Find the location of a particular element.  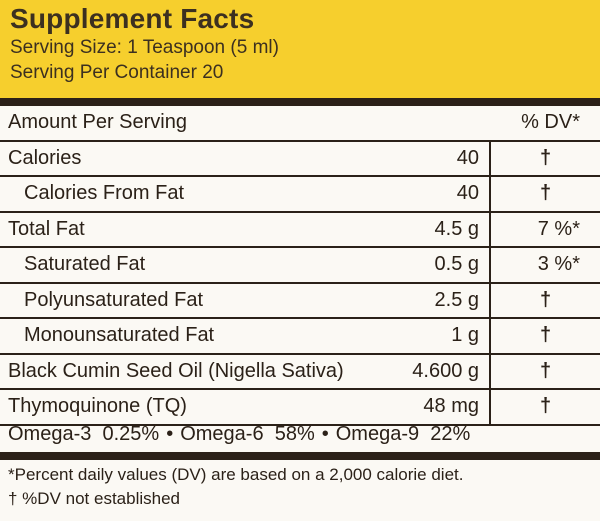

dv-header: % DV* is located at coordinates (545, 124).